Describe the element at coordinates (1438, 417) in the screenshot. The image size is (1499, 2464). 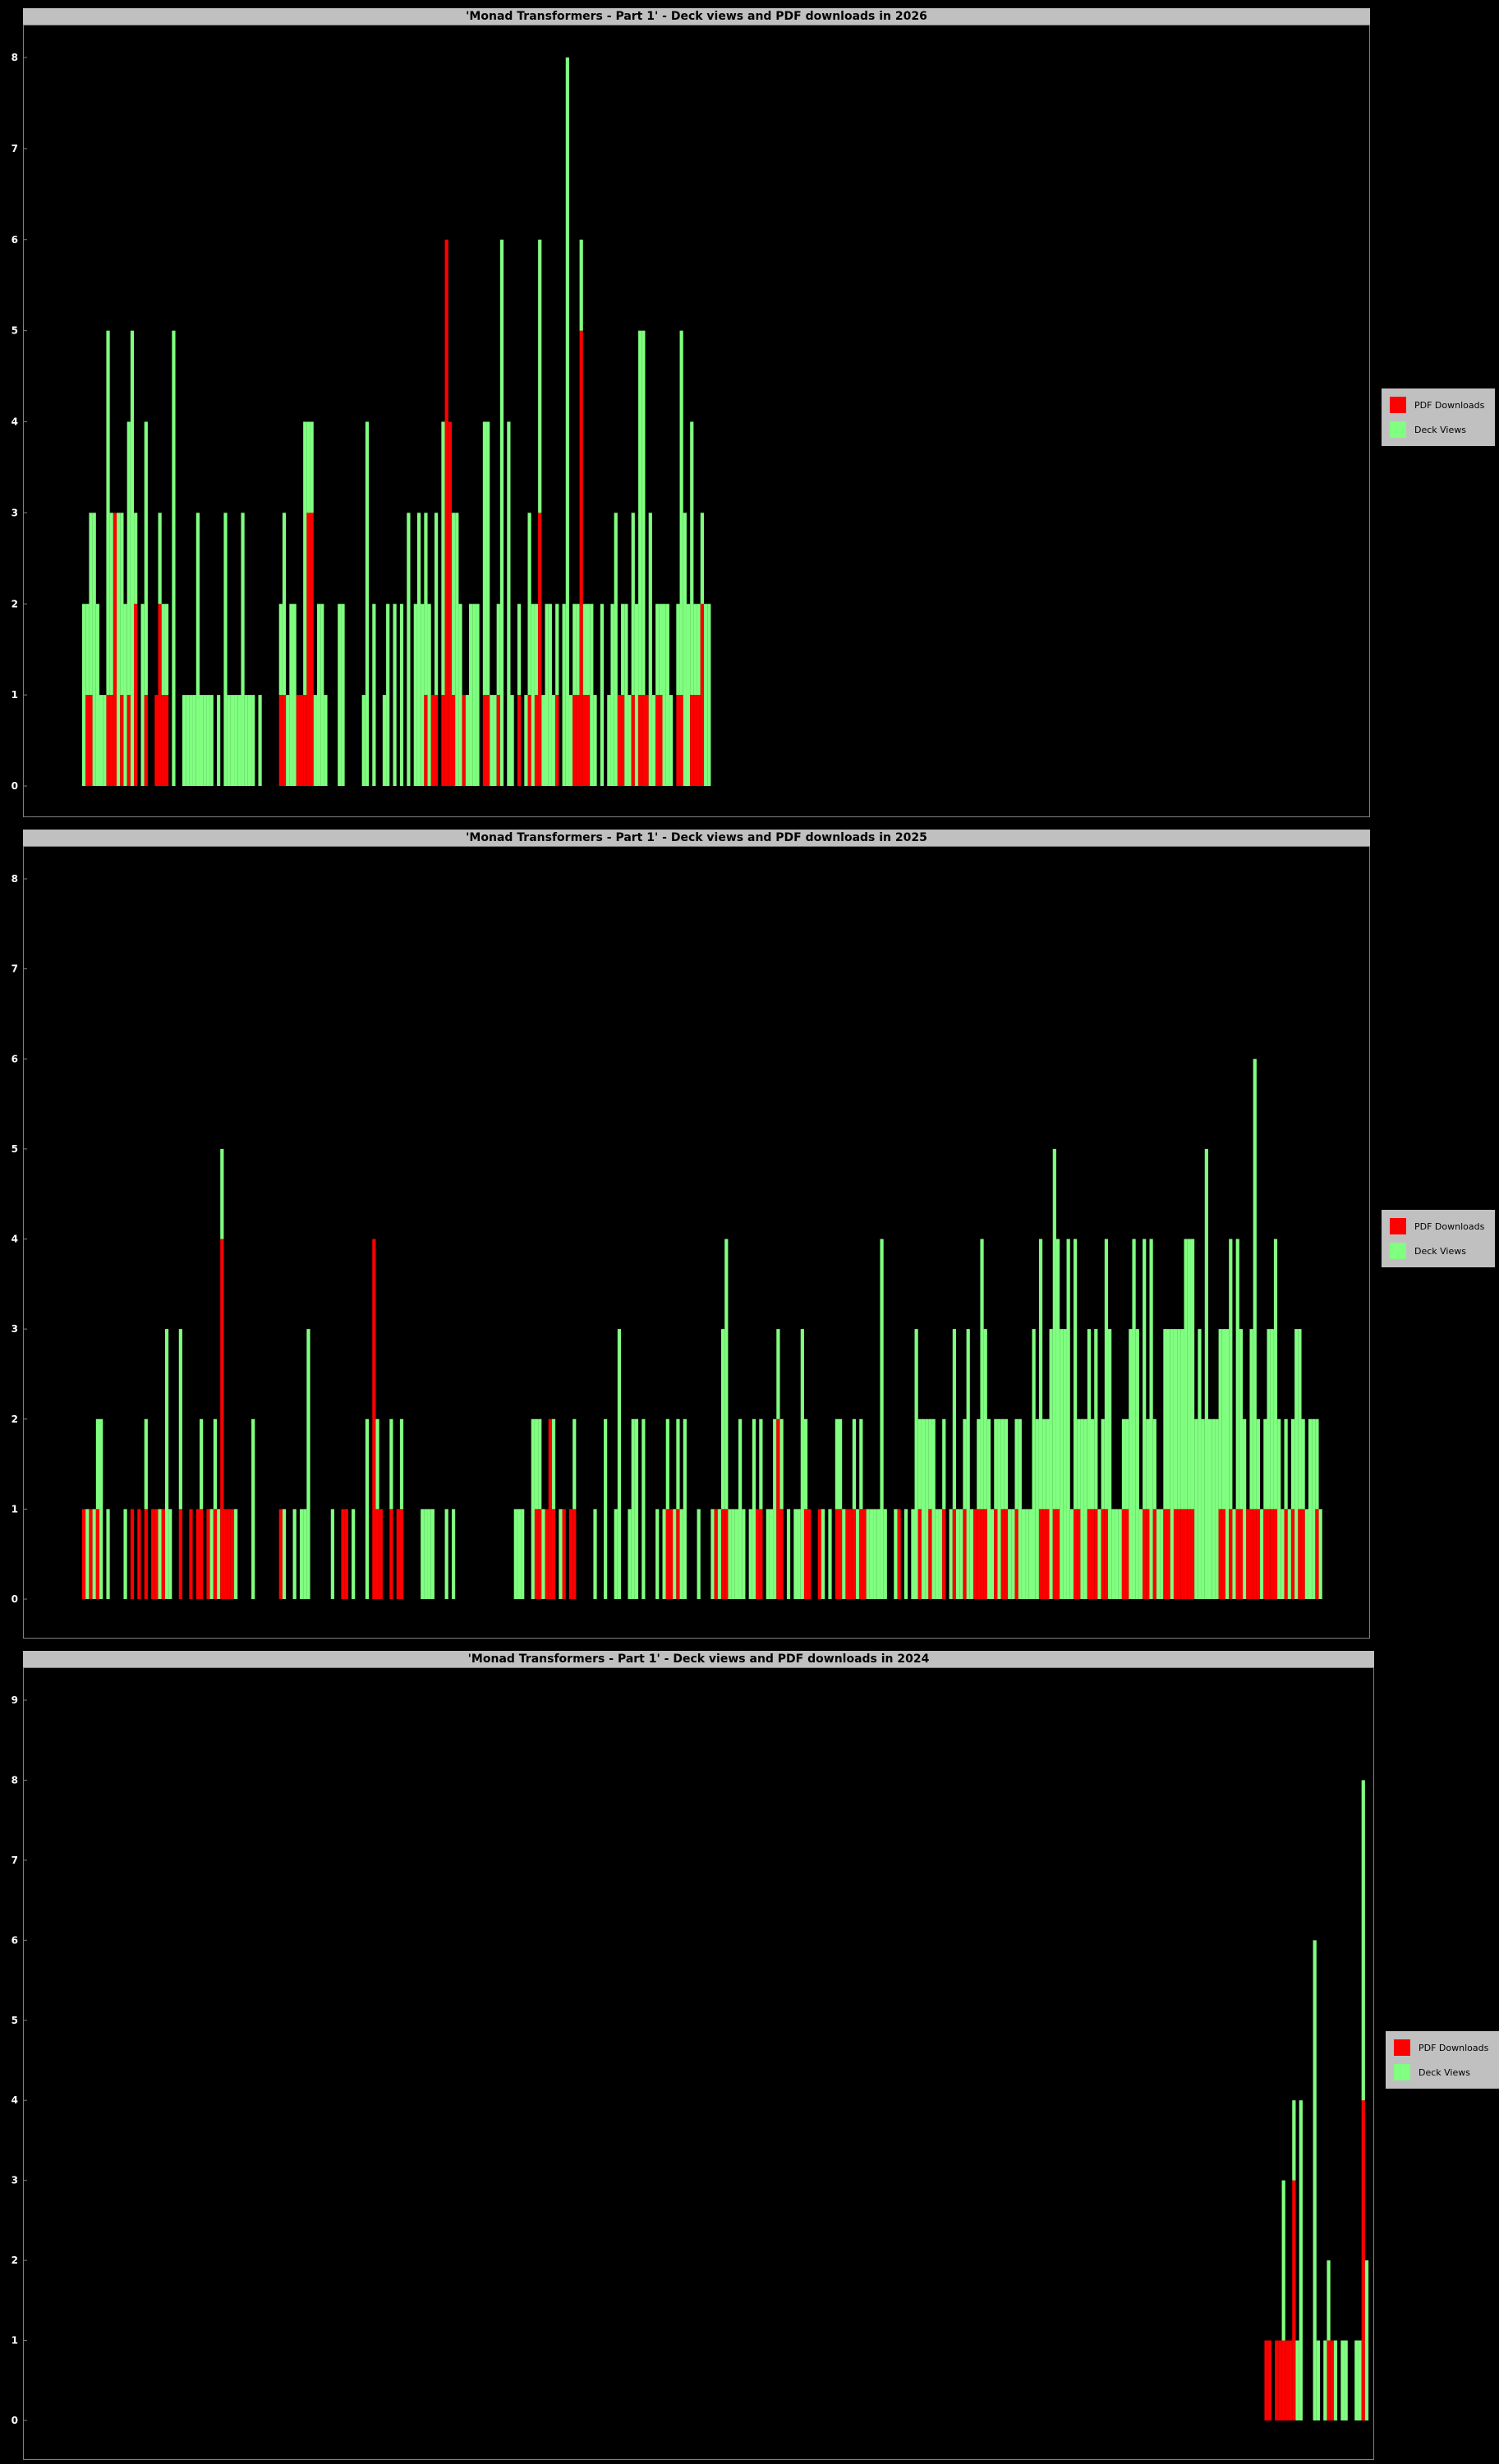
I see `legend: PDF Downloads Deck Views` at that location.